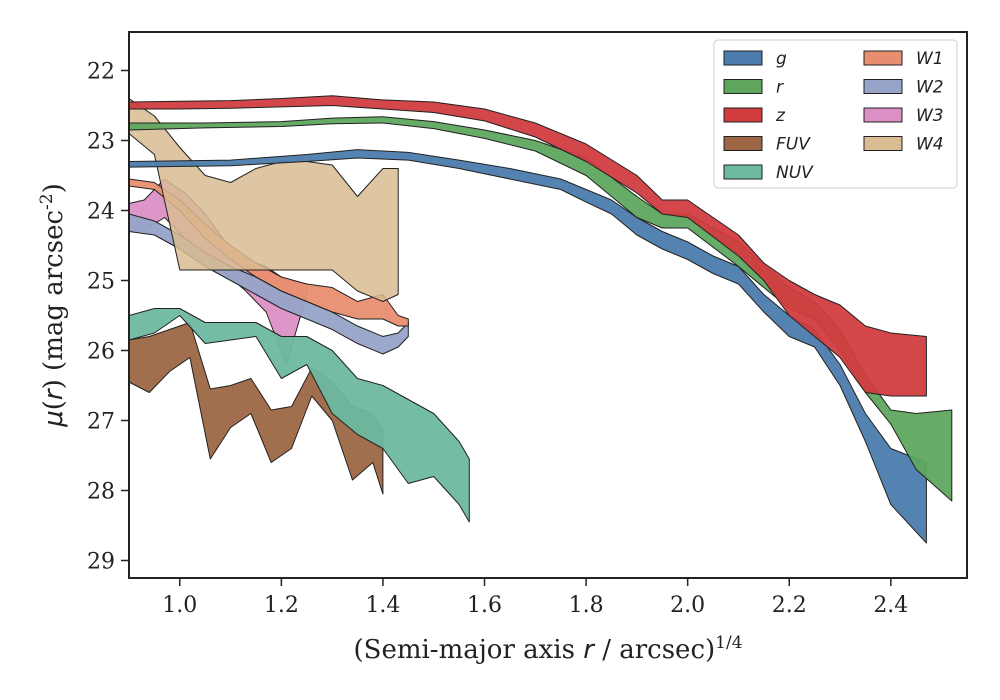 The image size is (1000, 700). Describe the element at coordinates (547, 649) in the screenshot. I see `x-axis-label: (Semi-major axis r / arcsec)1/4` at that location.